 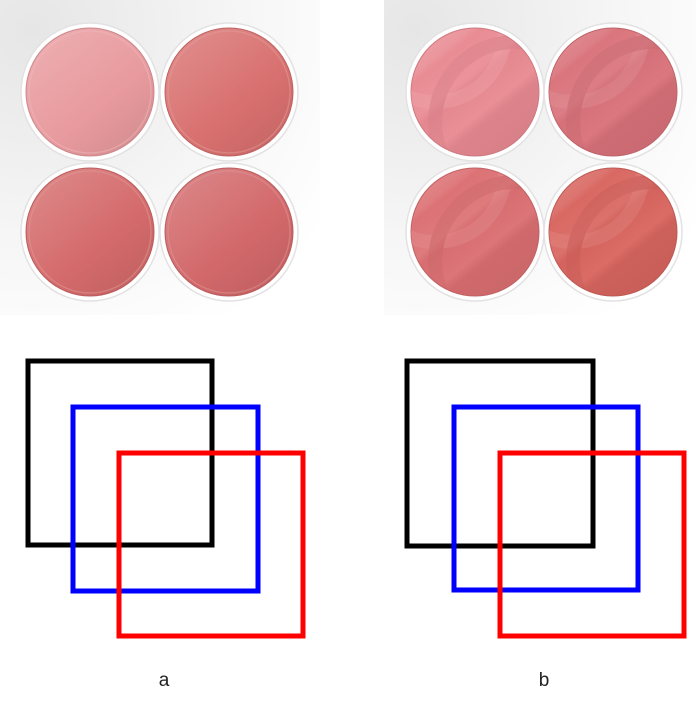 I want to click on caption-b: b, so click(x=544, y=680).